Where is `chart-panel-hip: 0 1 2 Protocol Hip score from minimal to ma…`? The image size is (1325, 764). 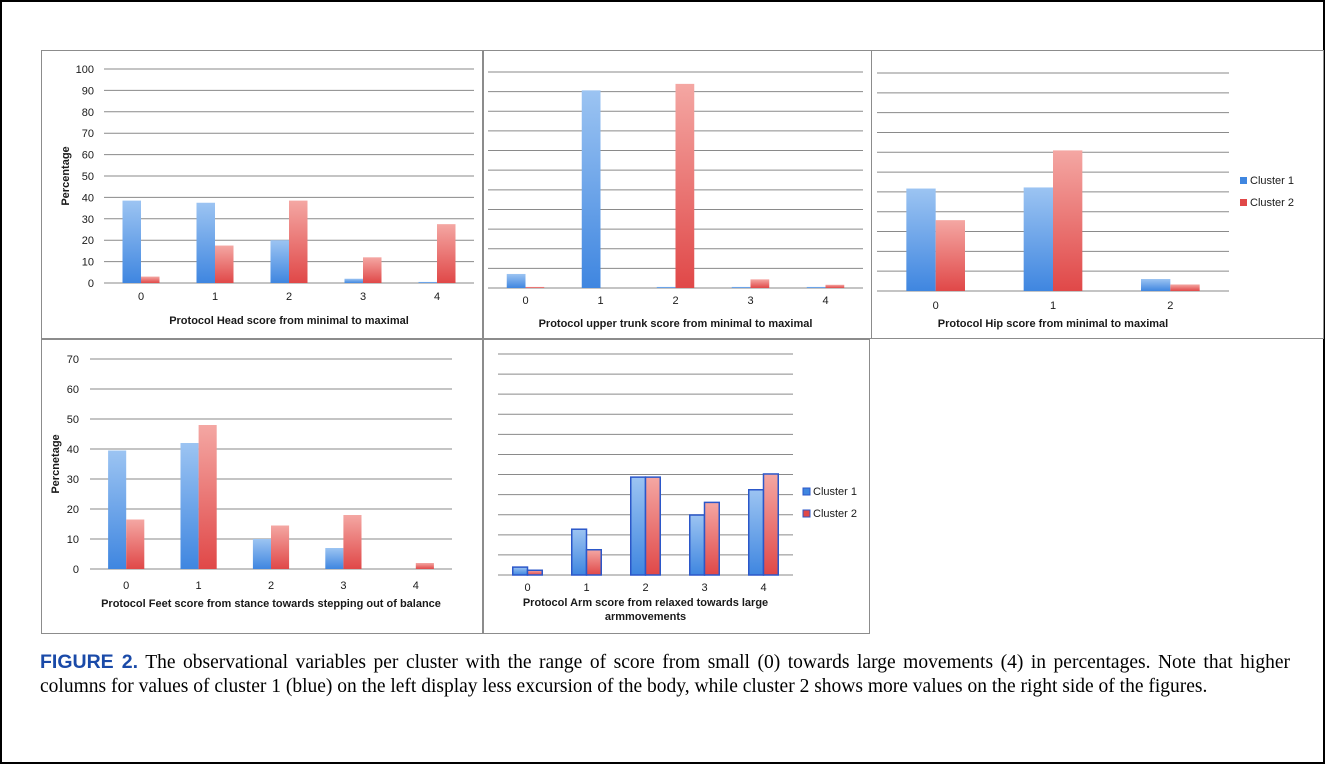 chart-panel-hip: 0 1 2 Protocol Hip score from minimal to ma… is located at coordinates (1097, 194).